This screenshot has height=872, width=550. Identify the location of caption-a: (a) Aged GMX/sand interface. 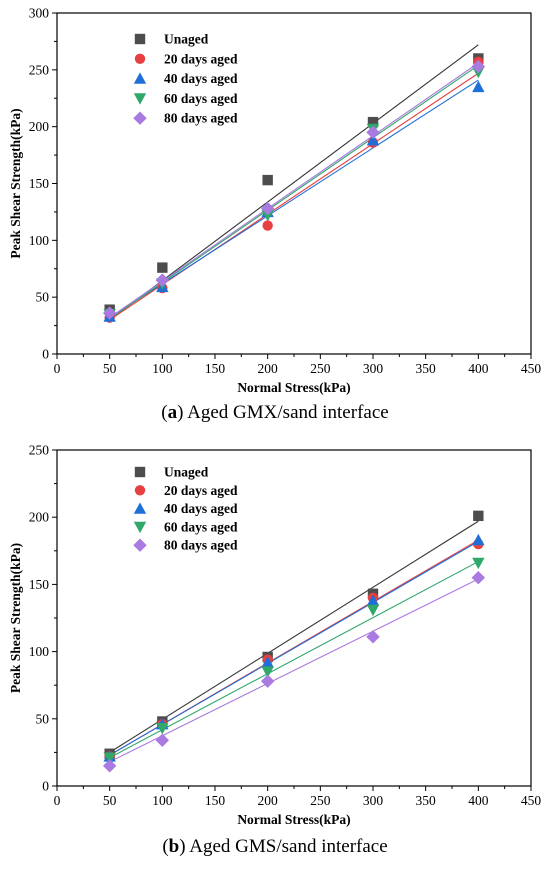
(275, 412).